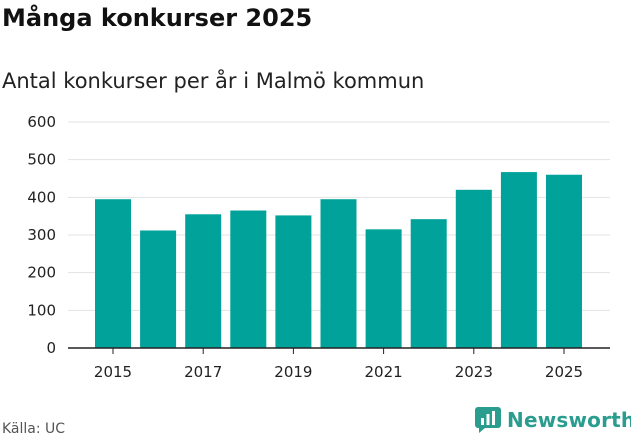  Describe the element at coordinates (41, 235) in the screenshot. I see `y-tick-label-300: 300` at that location.